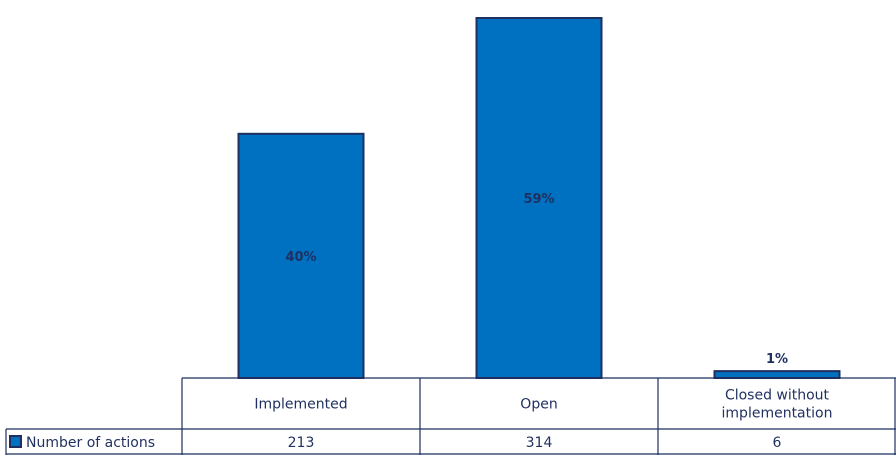  I want to click on bar-open, so click(539, 198).